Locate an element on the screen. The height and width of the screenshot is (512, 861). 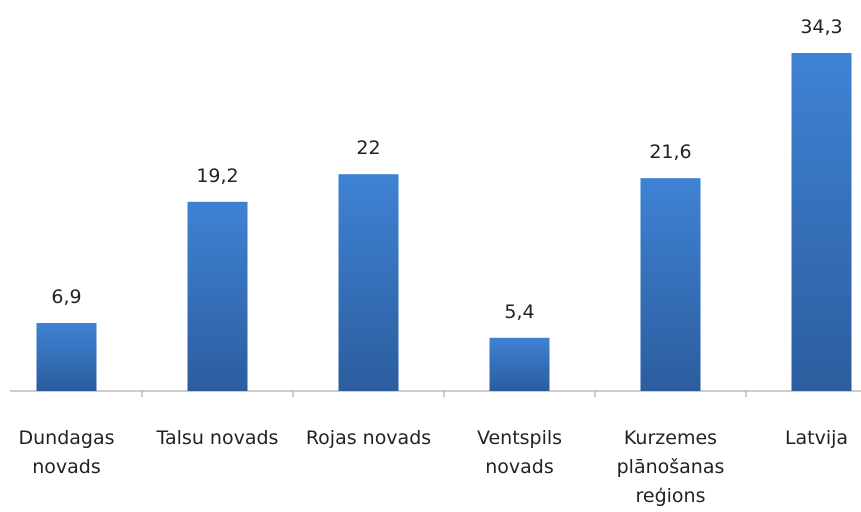
value-label: 19,2 is located at coordinates (217, 176).